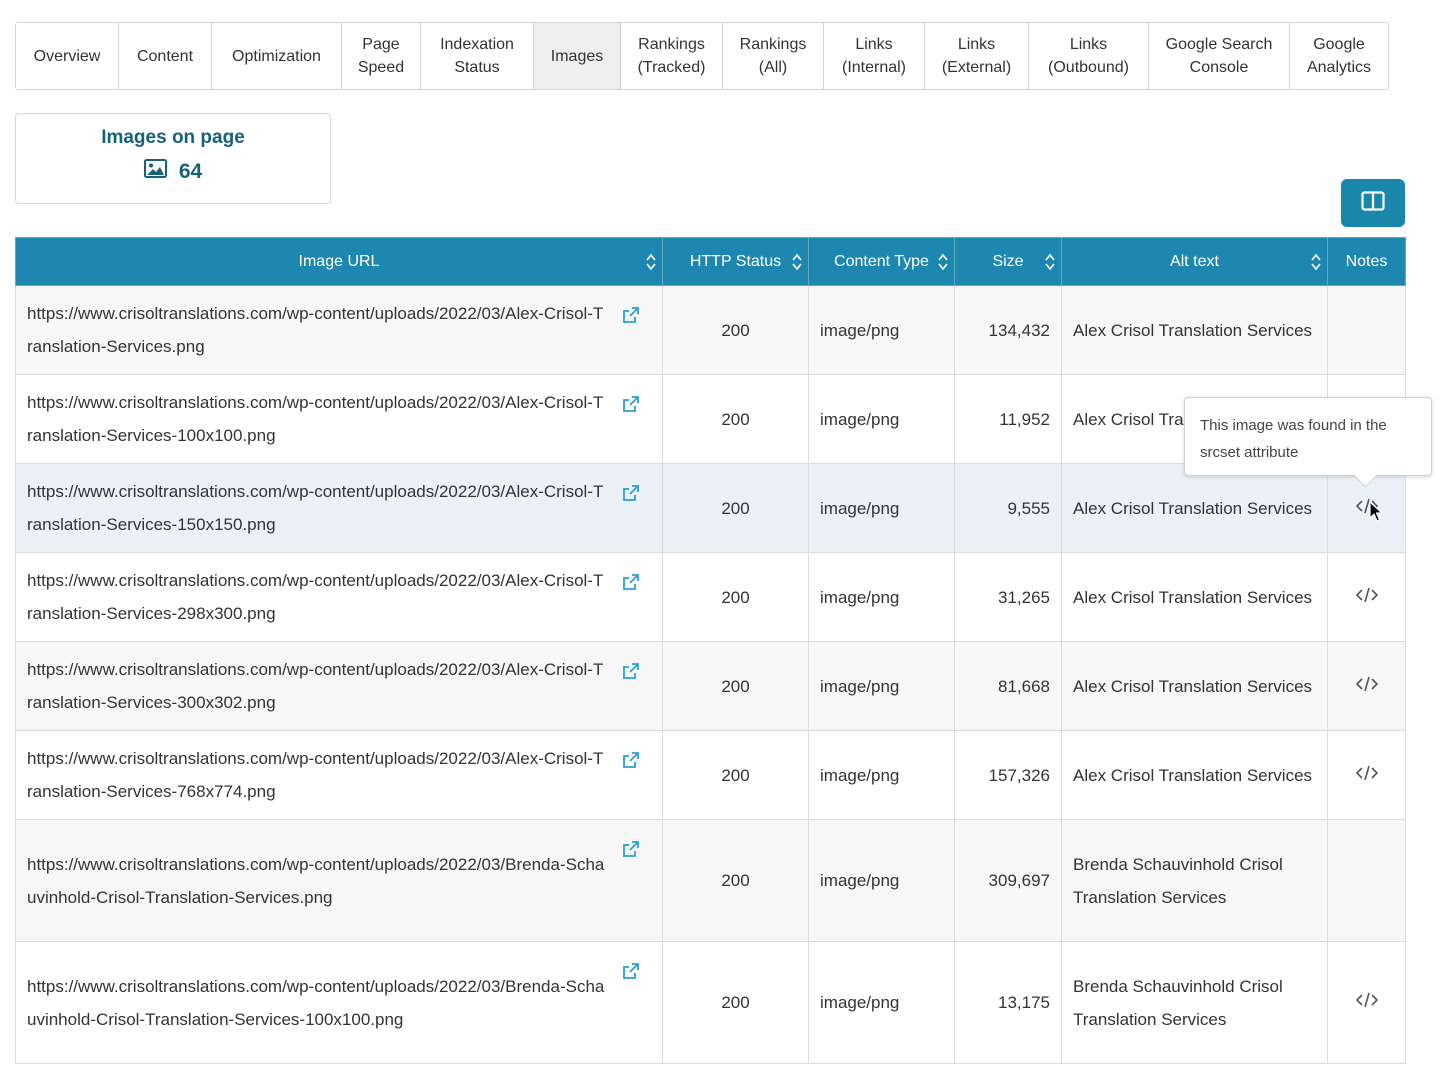 The width and height of the screenshot is (1440, 1080). I want to click on tab-content: Content, so click(165, 56).